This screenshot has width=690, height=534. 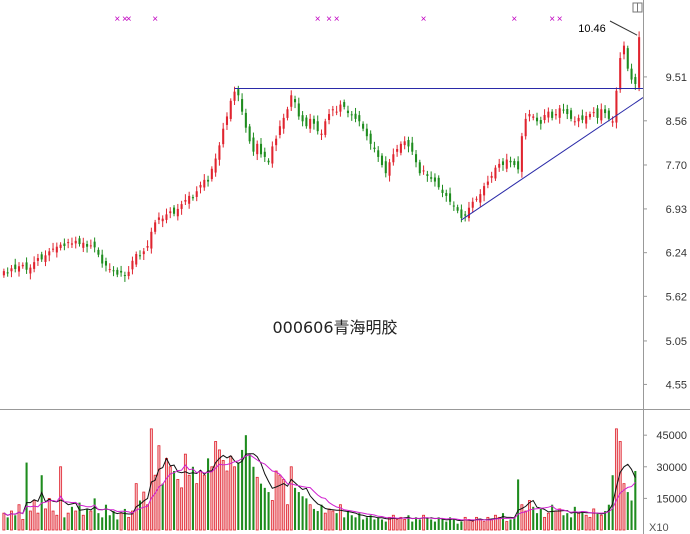 What do you see at coordinates (676, 122) in the screenshot?
I see `price-tick-label: 8.56` at bounding box center [676, 122].